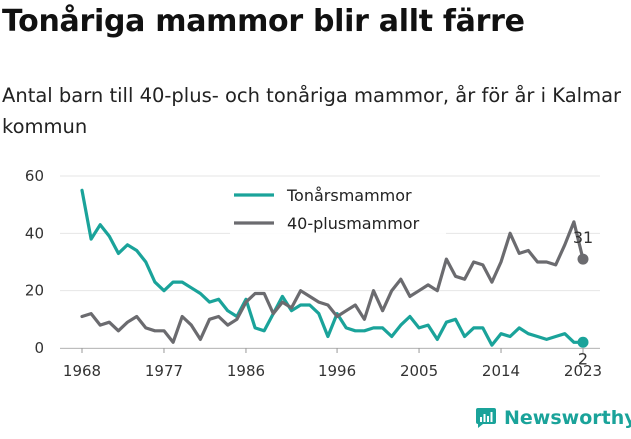 The height and width of the screenshot is (439, 631). I want to click on legend: Tonårsmammor 40-plusmammor, so click(338, 209).